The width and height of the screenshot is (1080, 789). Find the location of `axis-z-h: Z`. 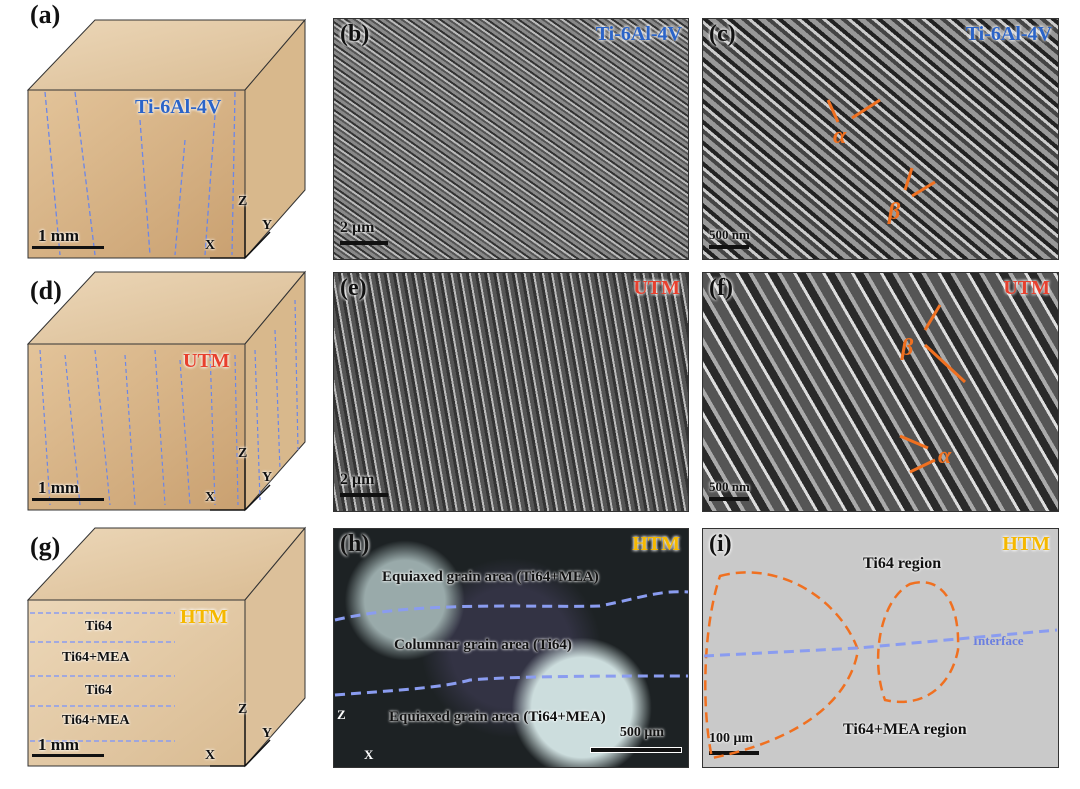

axis-z-h: Z is located at coordinates (341, 714).